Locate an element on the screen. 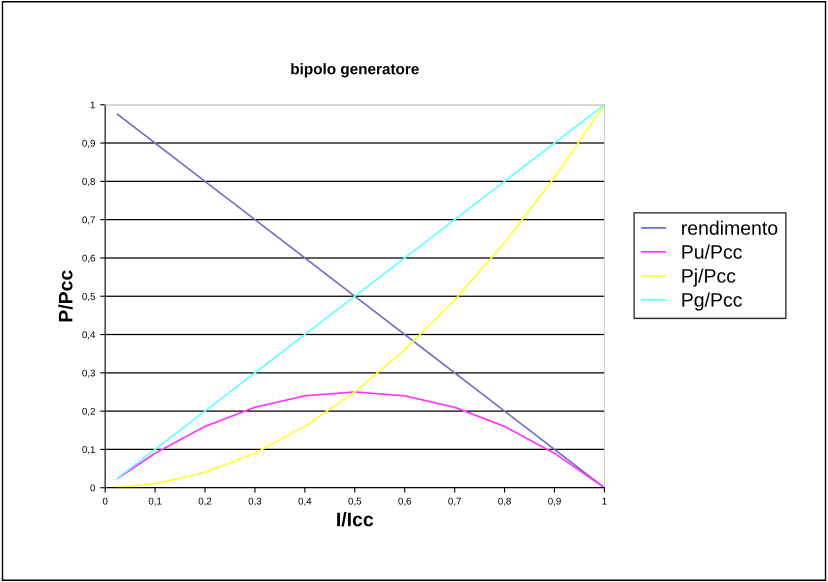 This screenshot has width=828, height=582. legend-label: Pu/Pcc is located at coordinates (712, 251).